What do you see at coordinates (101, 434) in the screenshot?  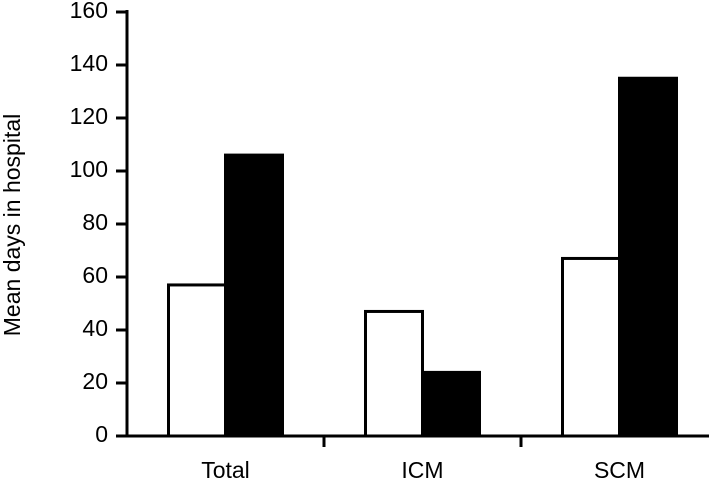 I see `y-tick-label: 0` at bounding box center [101, 434].